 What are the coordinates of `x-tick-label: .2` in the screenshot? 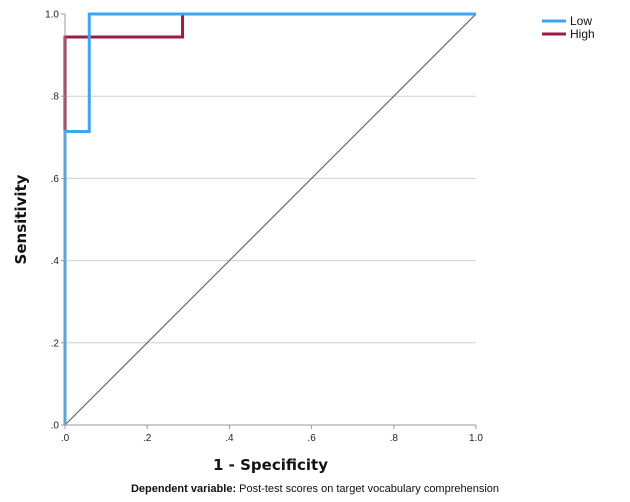 It's located at (147, 438).